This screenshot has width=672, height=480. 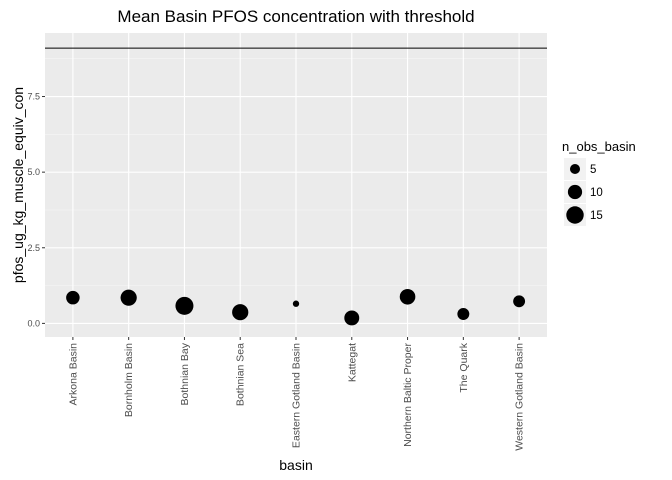 What do you see at coordinates (599, 182) in the screenshot?
I see `legend: n_obs_basin 5 10 15` at bounding box center [599, 182].